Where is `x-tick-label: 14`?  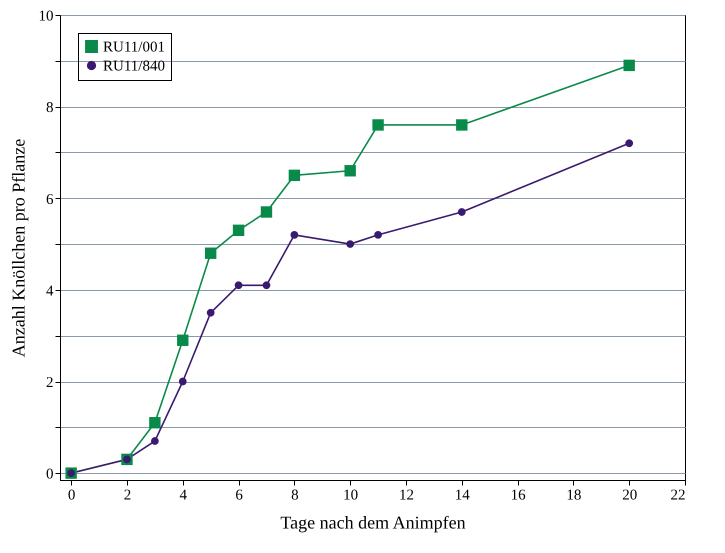
x-tick-label: 14 is located at coordinates (462, 496).